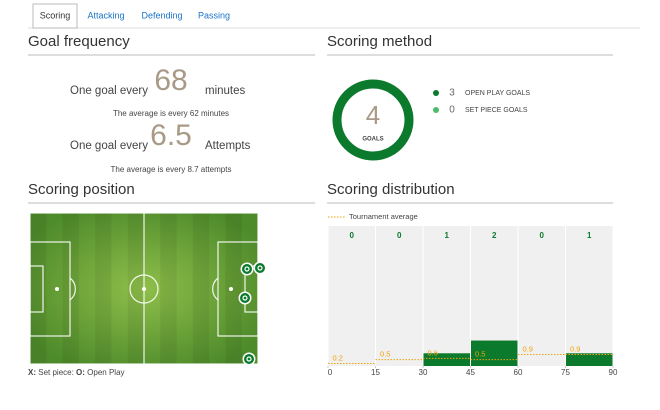  What do you see at coordinates (79, 41) in the screenshot?
I see `section-title: Goal frequency` at bounding box center [79, 41].